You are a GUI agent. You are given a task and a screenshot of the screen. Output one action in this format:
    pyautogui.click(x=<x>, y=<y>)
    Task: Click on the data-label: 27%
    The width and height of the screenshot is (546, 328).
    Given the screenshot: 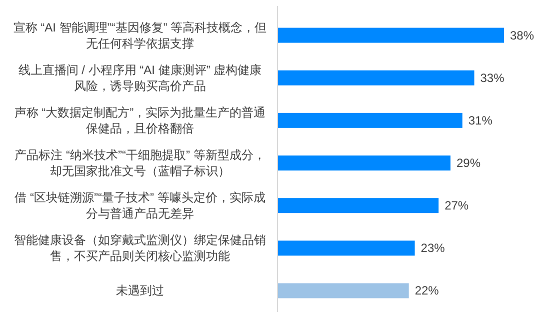 What is the action you would take?
    pyautogui.click(x=456, y=205)
    